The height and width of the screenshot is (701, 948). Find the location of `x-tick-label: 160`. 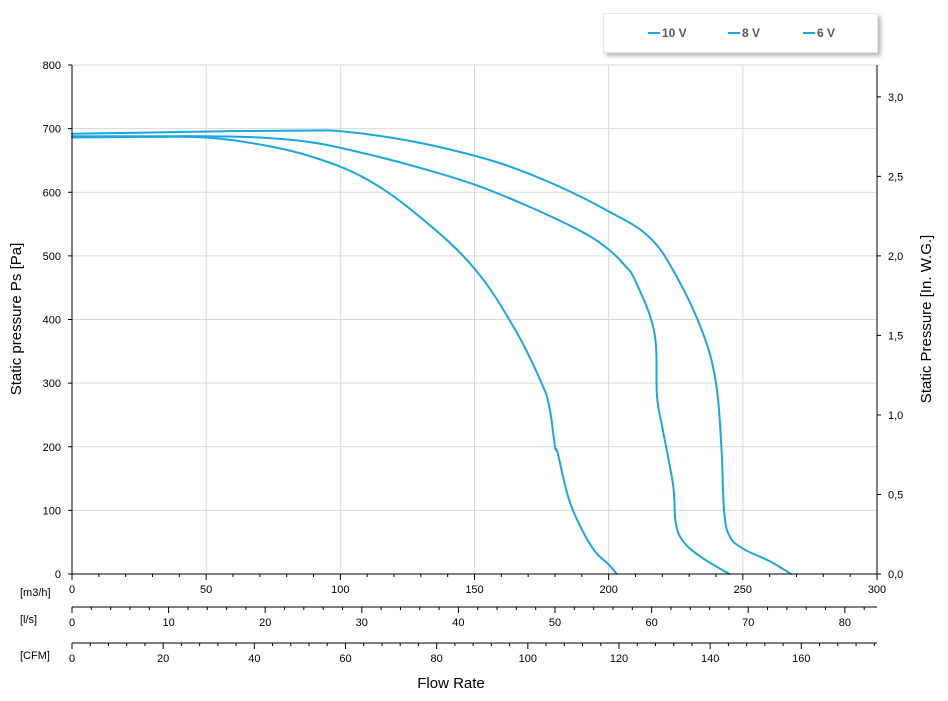

x-tick-label: 160 is located at coordinates (801, 659).